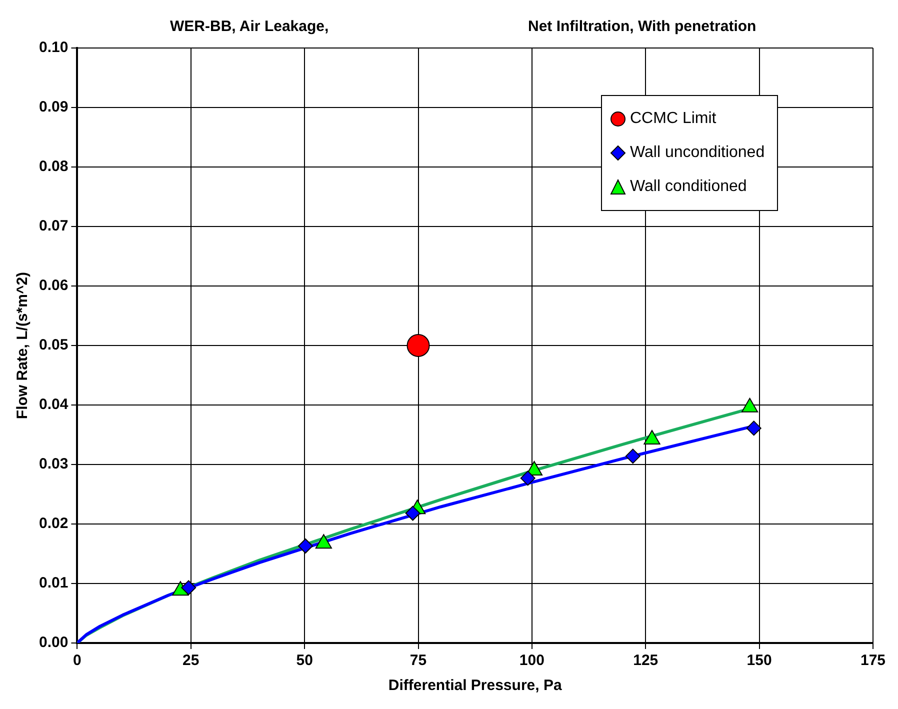  What do you see at coordinates (697, 153) in the screenshot?
I see `legend-label: Wall unconditioned` at bounding box center [697, 153].